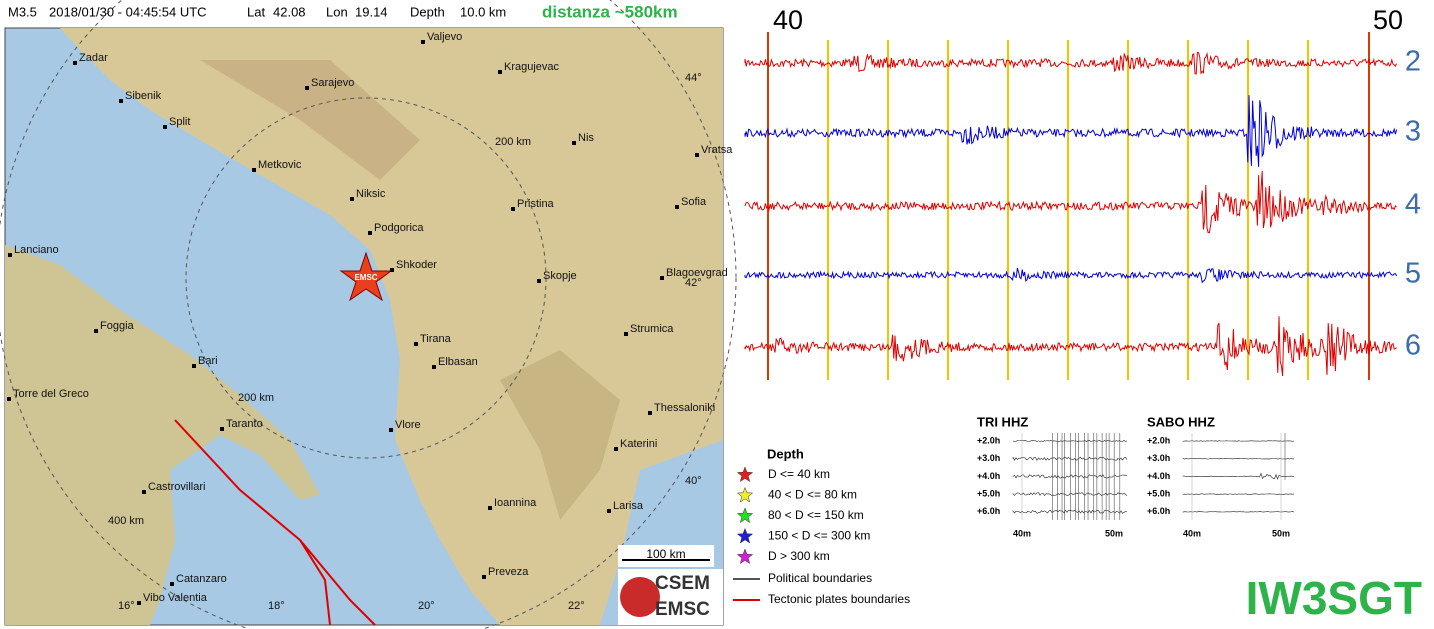 The height and width of the screenshot is (629, 1434). I want to click on lon-label: 22°, so click(576, 606).